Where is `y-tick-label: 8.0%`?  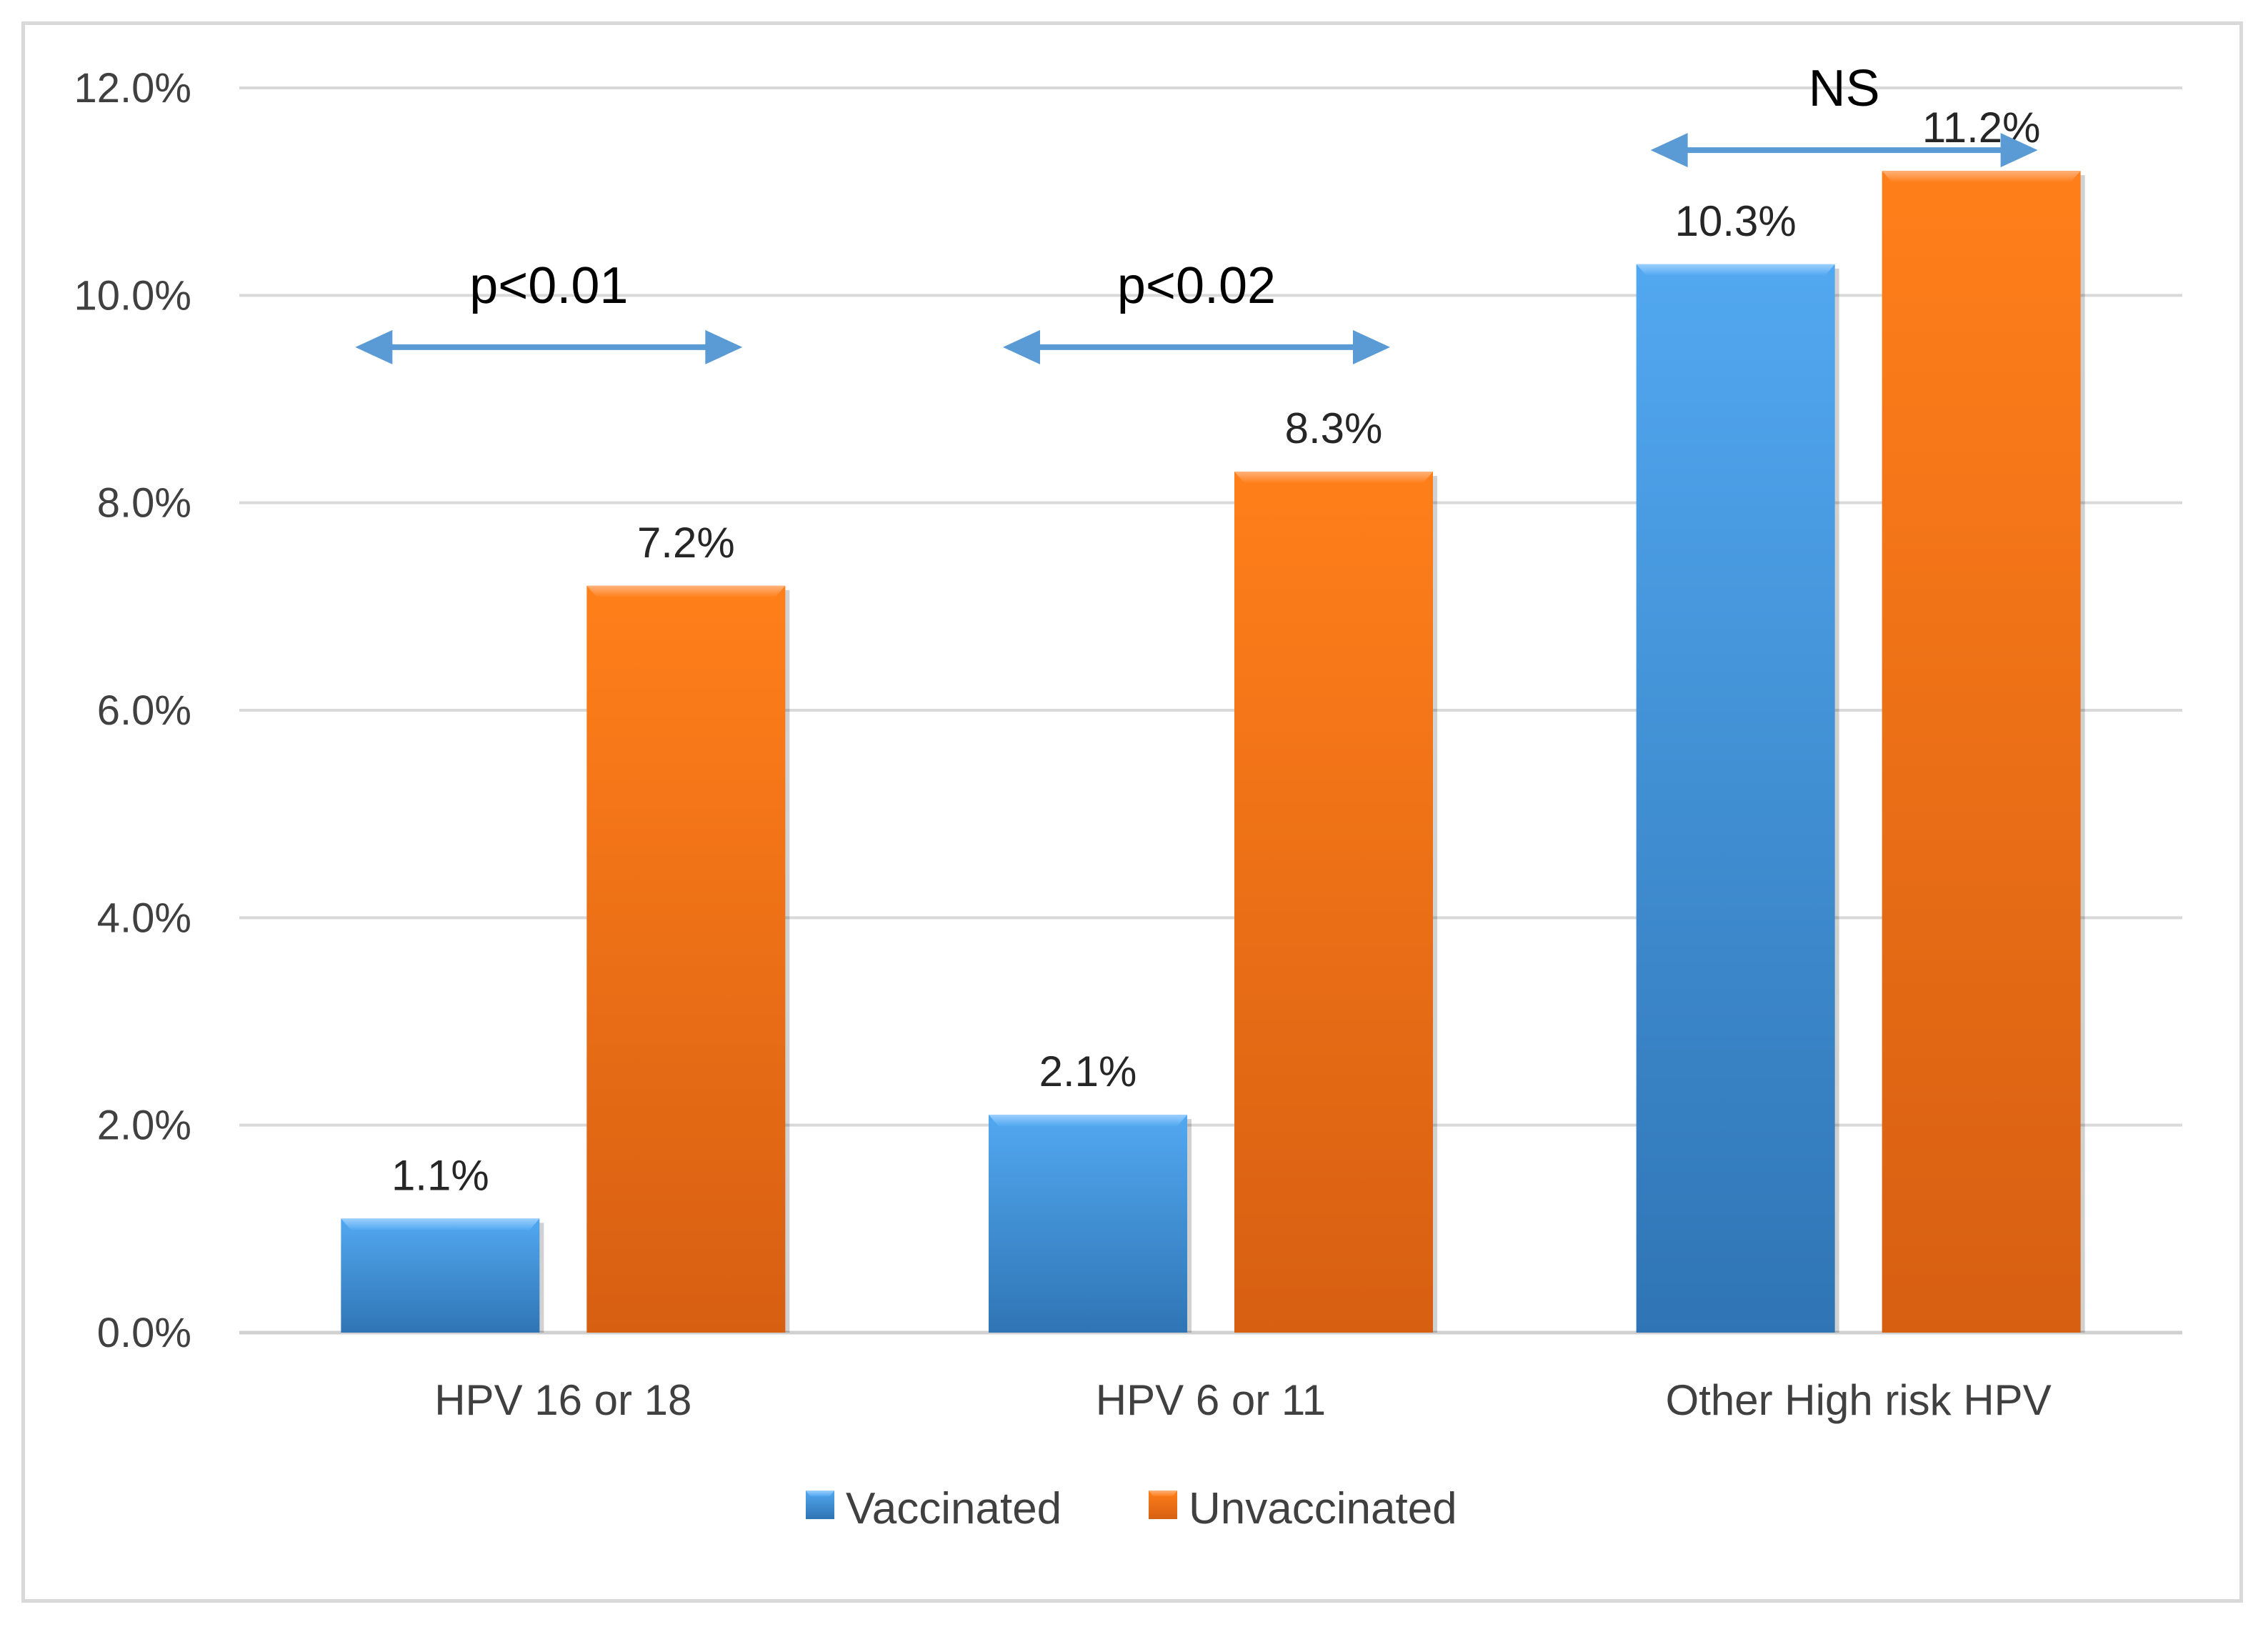 y-tick-label: 8.0% is located at coordinates (144, 504).